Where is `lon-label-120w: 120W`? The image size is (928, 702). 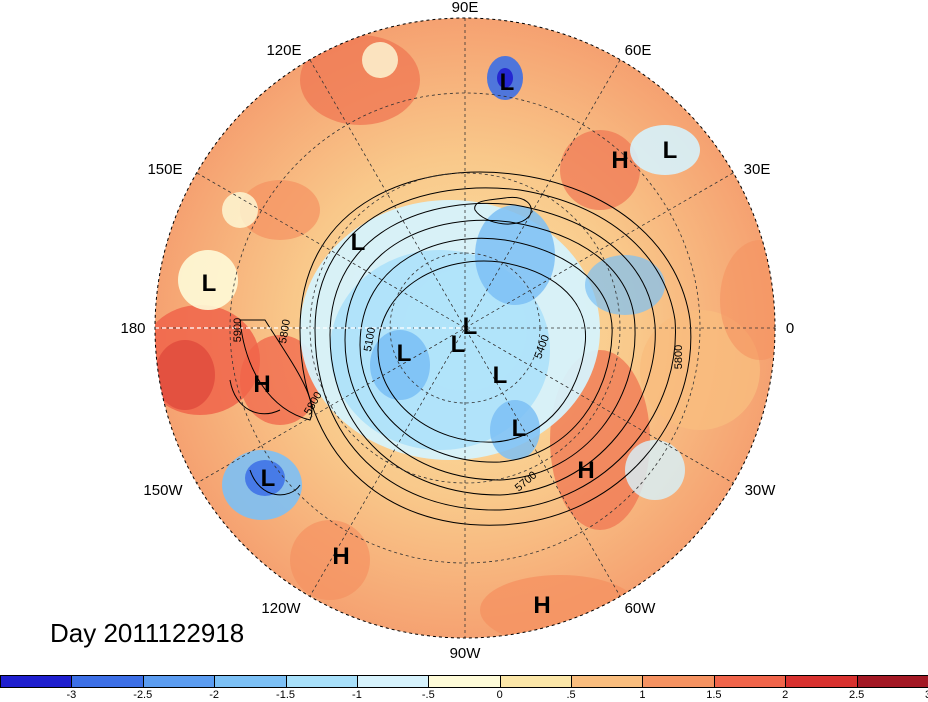
lon-label-120w: 120W is located at coordinates (281, 608).